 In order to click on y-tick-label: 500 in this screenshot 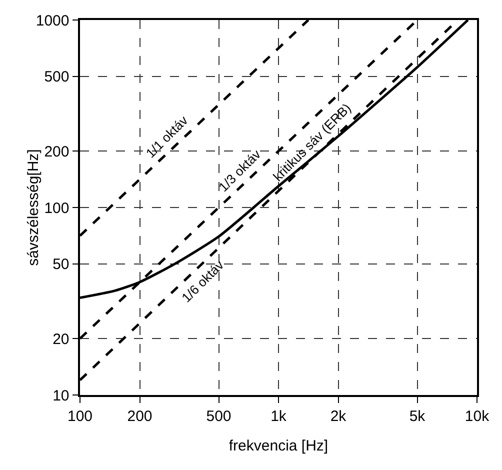, I will do `click(57, 77)`.